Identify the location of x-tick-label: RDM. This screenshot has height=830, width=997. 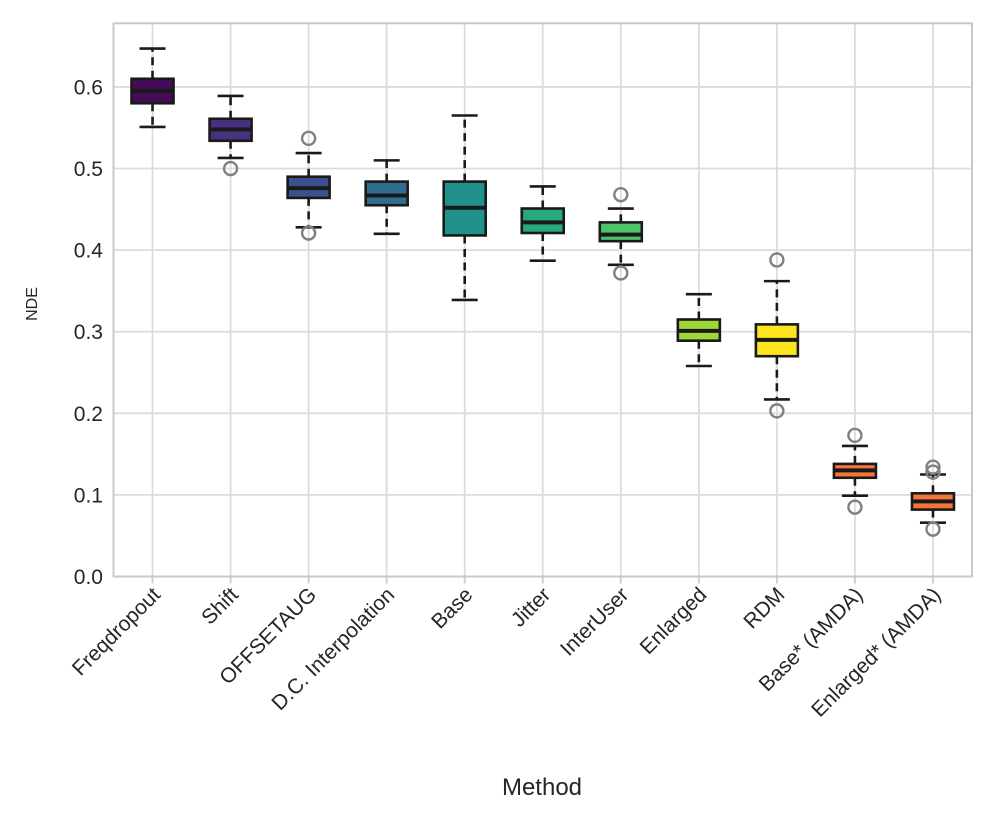
(764, 608).